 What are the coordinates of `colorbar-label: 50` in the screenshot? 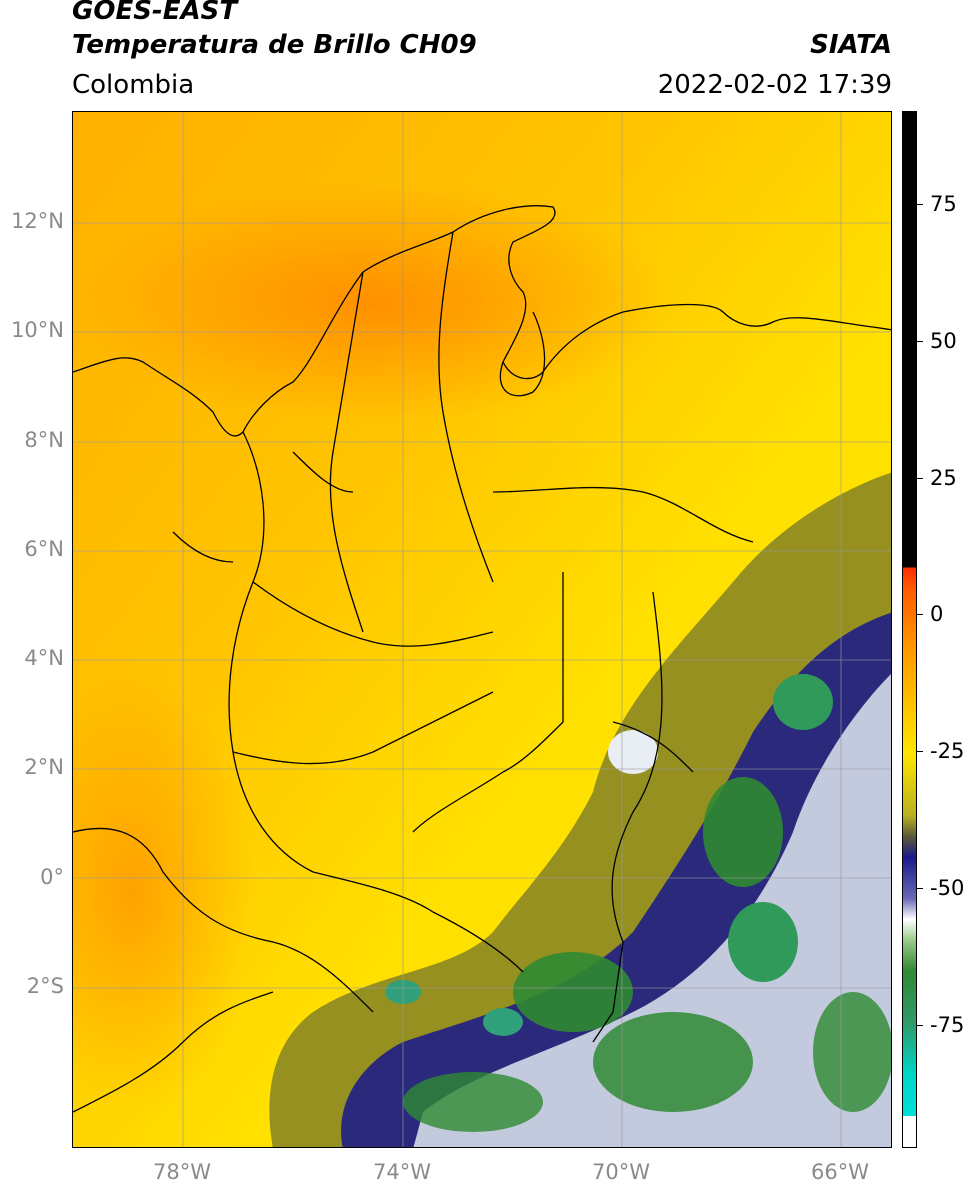 It's located at (943, 341).